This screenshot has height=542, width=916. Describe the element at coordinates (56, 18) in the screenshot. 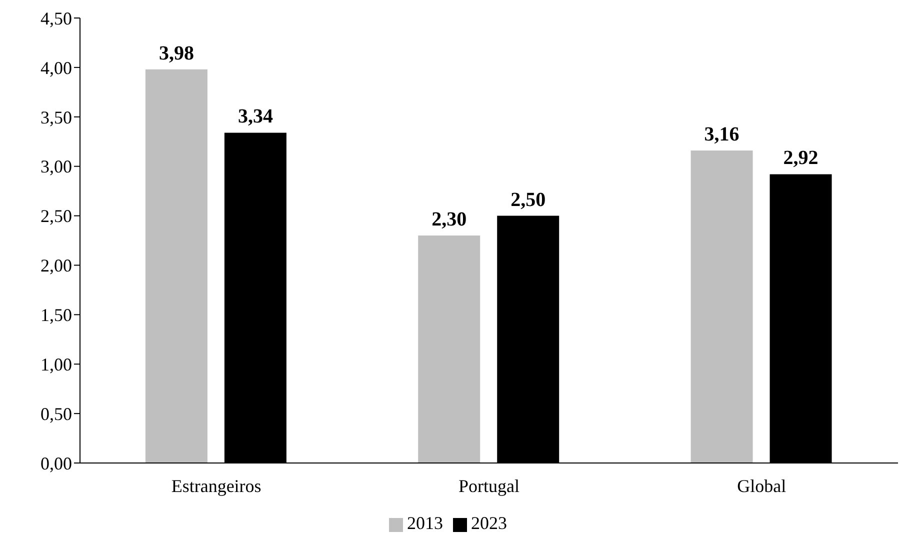

I see `y-tick-label: 4,50` at that location.